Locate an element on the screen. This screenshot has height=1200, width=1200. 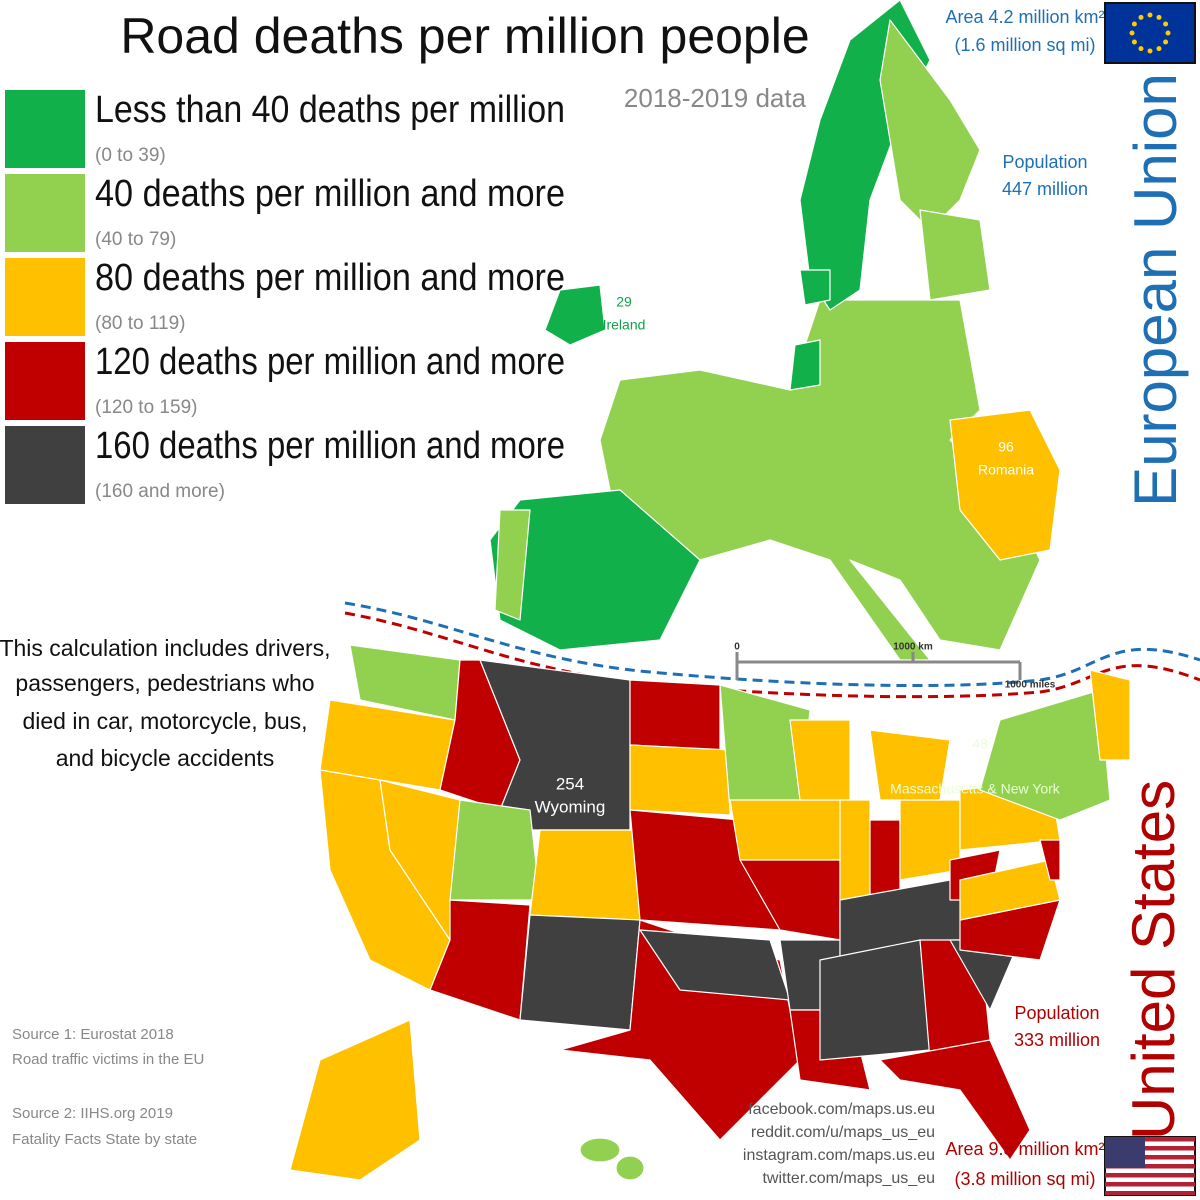
us-name: United States is located at coordinates (1153, 960).